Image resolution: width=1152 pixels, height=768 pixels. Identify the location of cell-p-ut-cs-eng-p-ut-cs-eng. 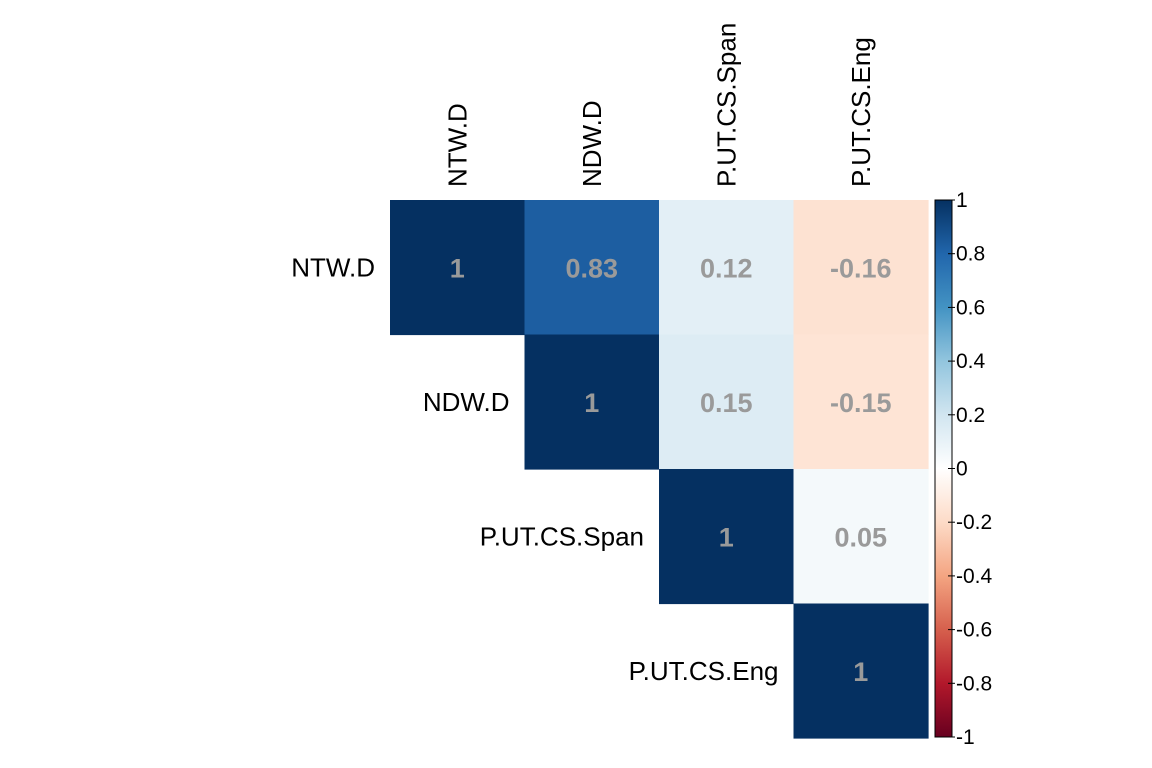
(861, 671).